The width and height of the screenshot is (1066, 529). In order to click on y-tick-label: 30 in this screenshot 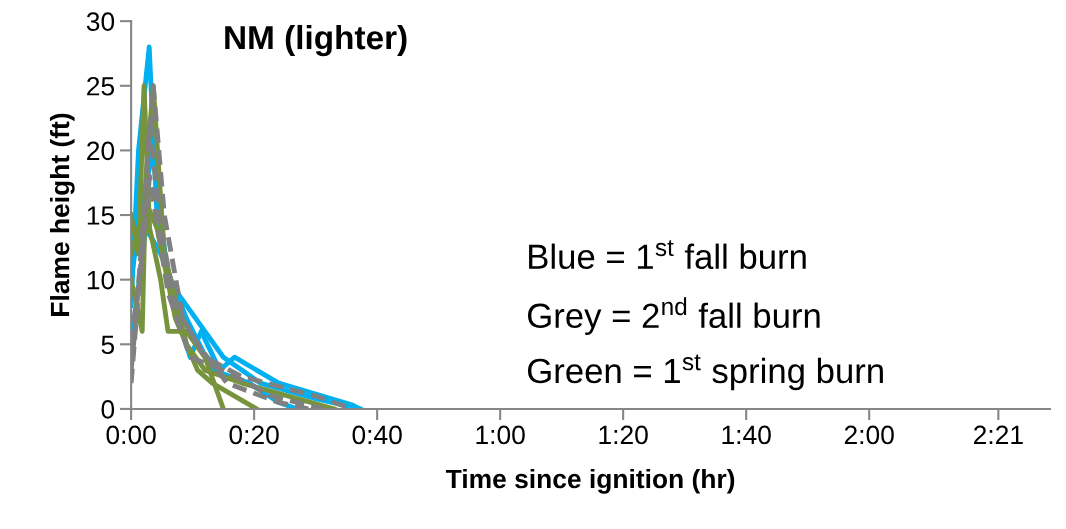, I will do `click(100, 21)`.